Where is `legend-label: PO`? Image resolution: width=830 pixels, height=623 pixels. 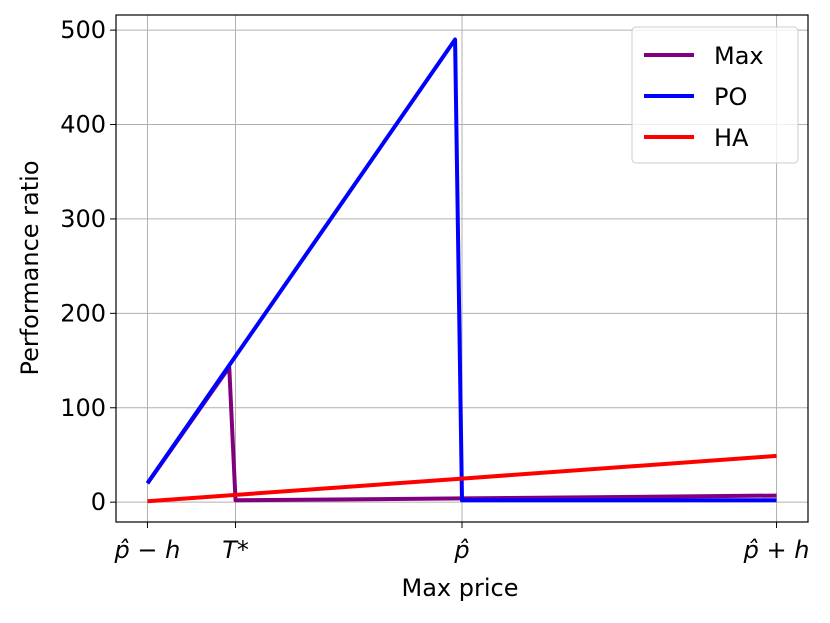 legend-label: PO is located at coordinates (730, 97).